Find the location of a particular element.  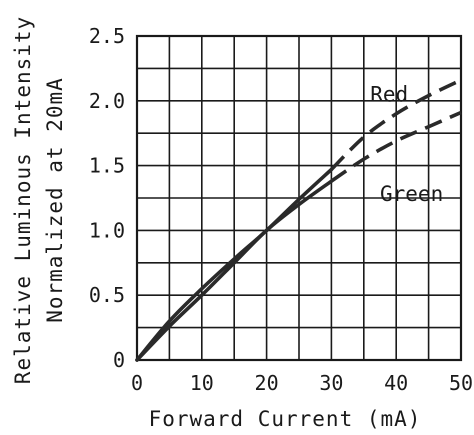

x-tick-label: 20 is located at coordinates (267, 383).